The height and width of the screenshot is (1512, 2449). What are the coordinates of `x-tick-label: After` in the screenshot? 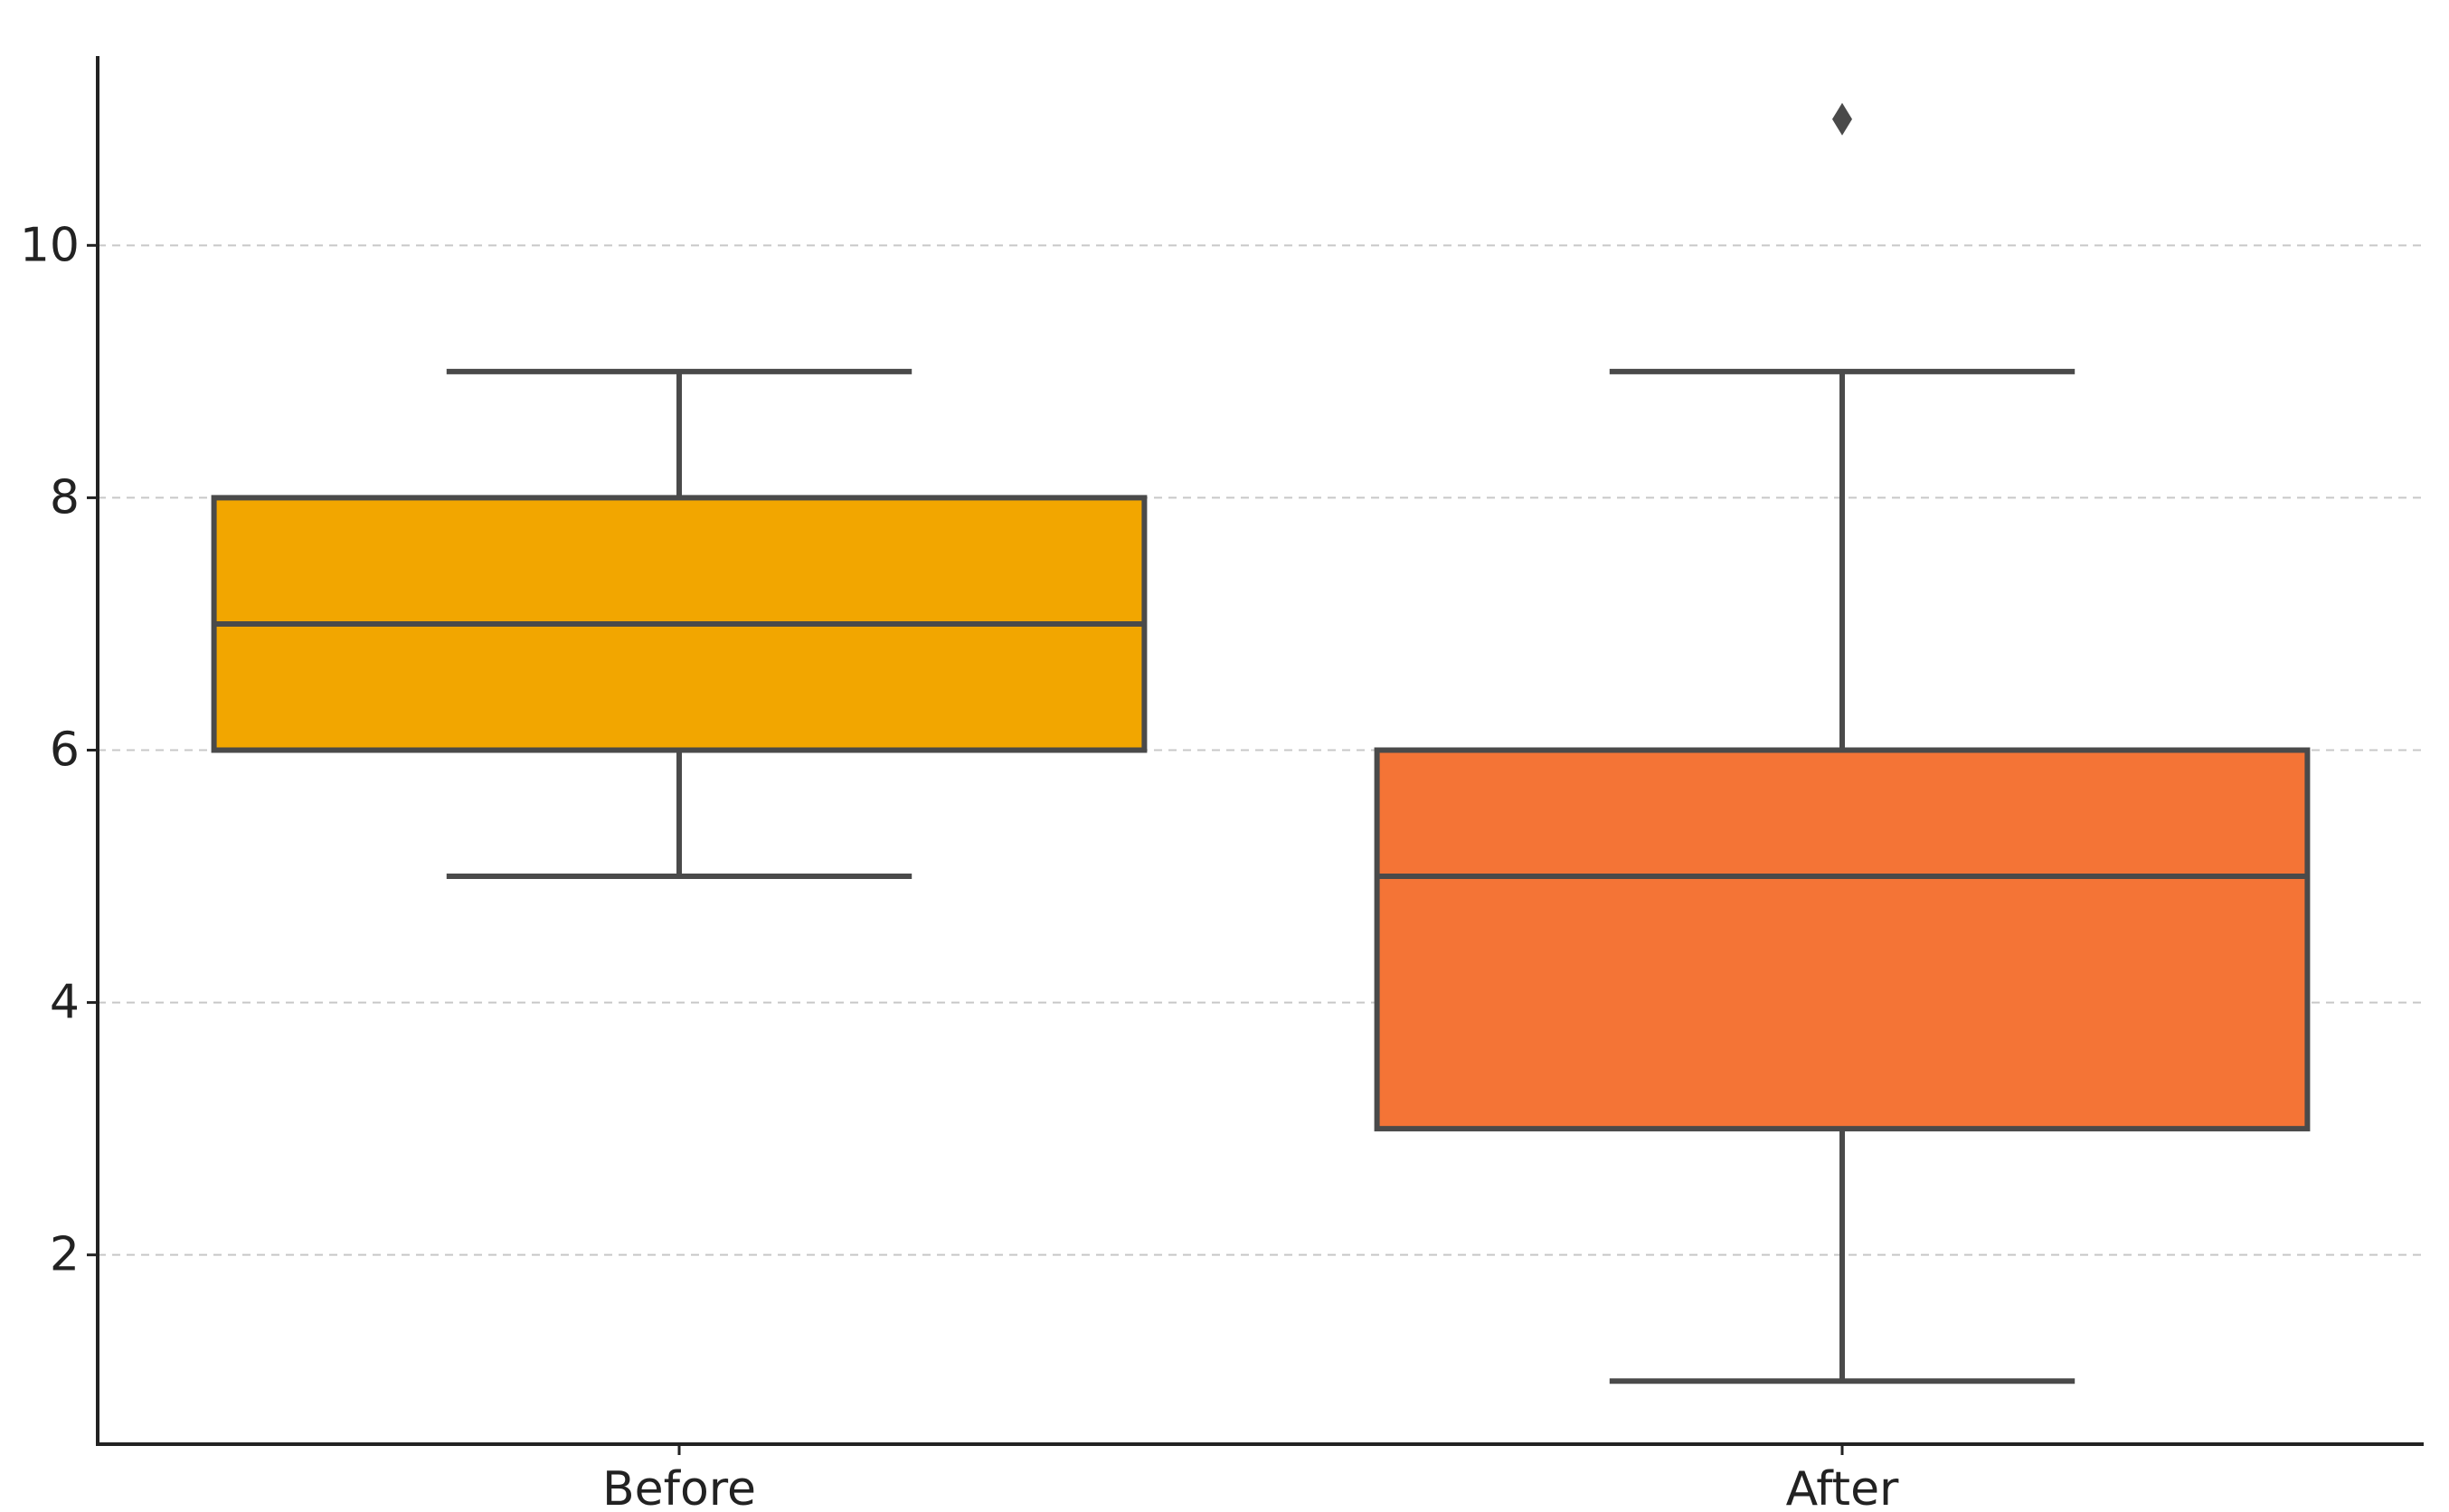 It's located at (1843, 1487).